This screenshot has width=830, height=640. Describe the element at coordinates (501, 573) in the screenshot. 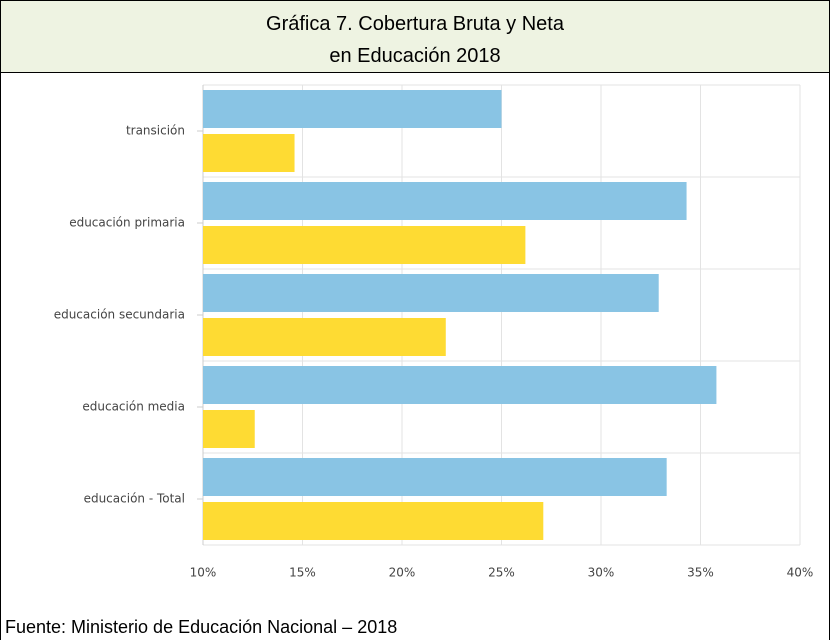

I see `x-tick-label: 25%` at that location.